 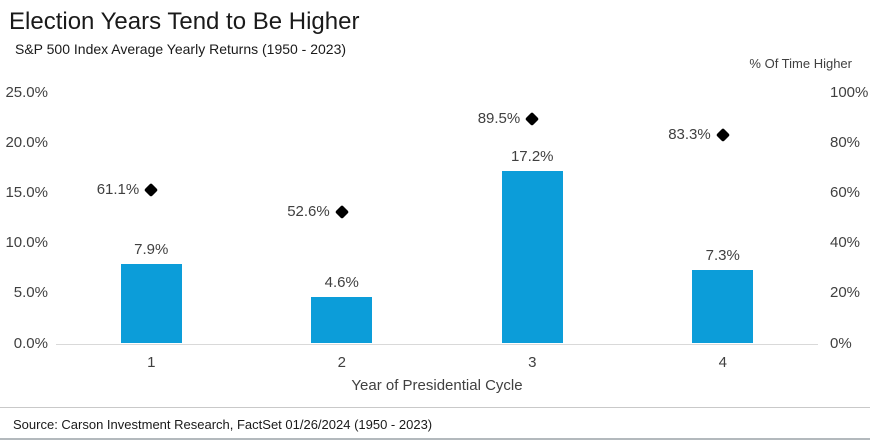 I want to click on left-axis-tick-label: 20.0%, so click(x=26, y=143).